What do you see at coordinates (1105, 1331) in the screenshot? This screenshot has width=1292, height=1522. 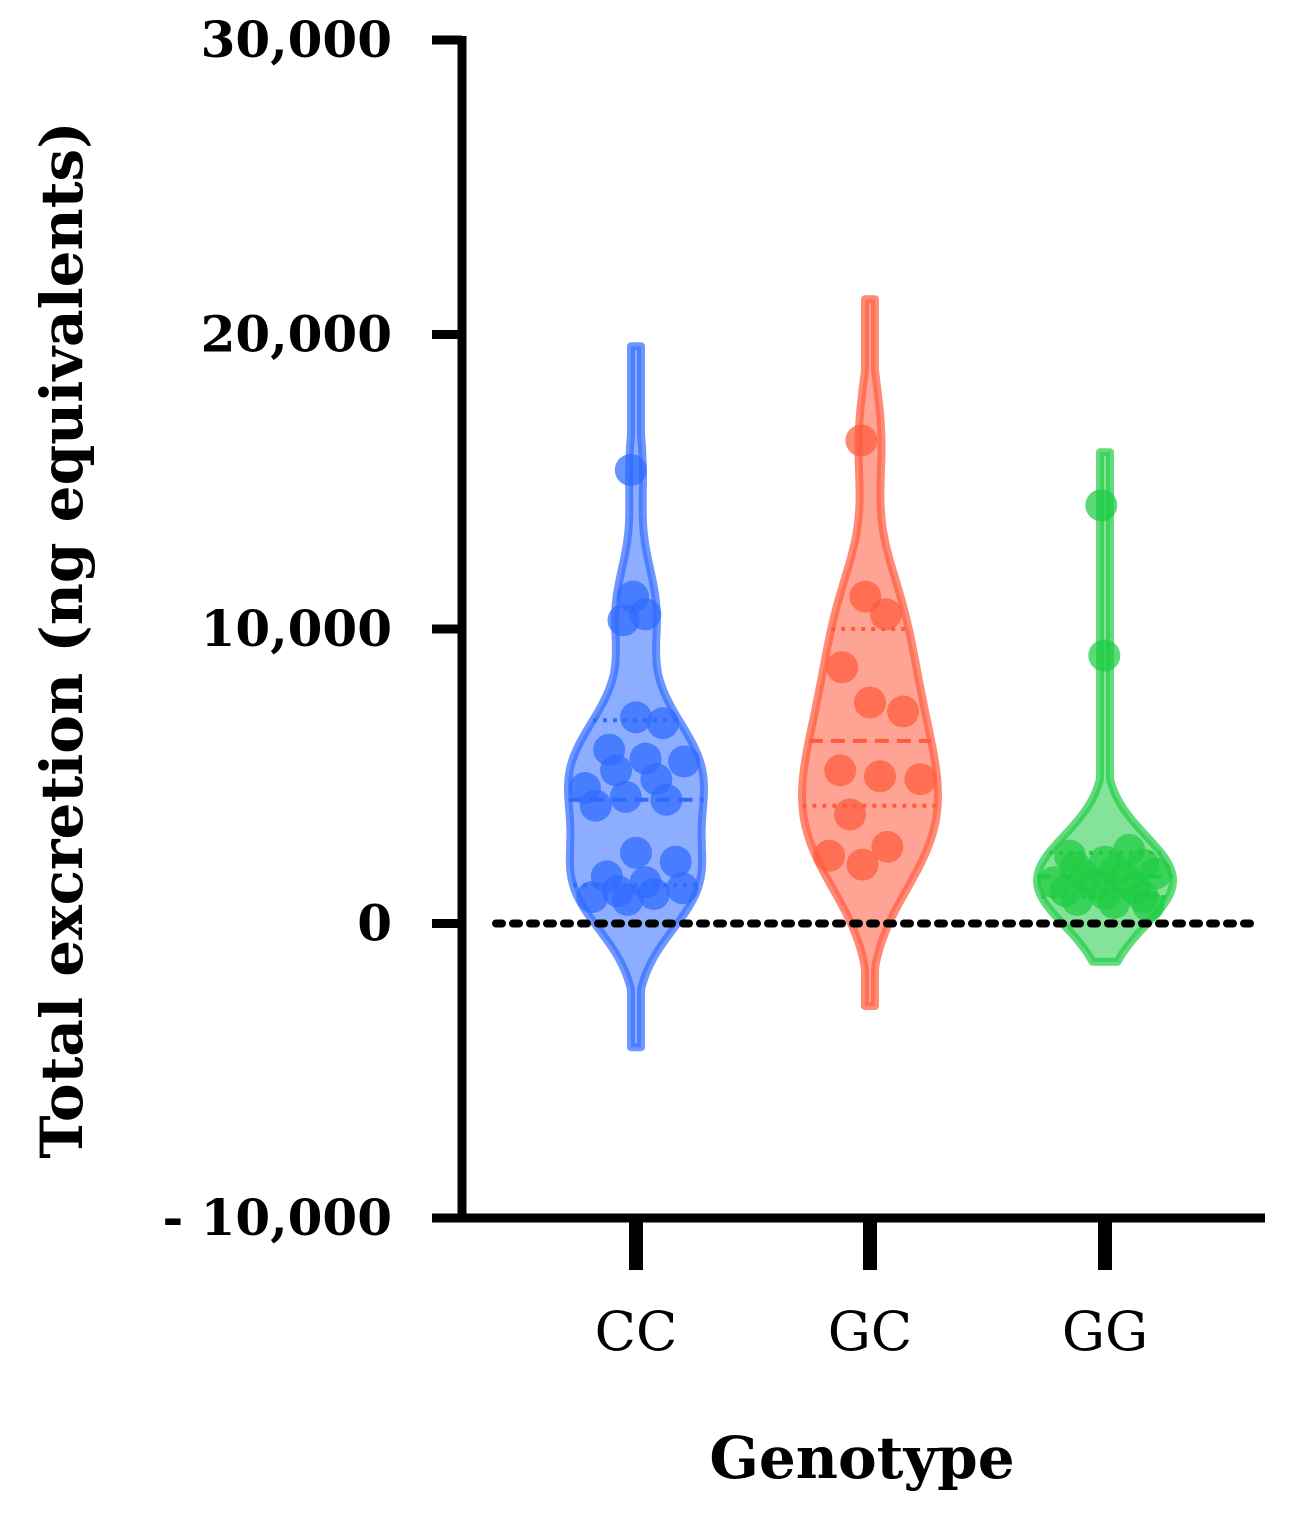 I see `x-tick-label: GG` at bounding box center [1105, 1331].